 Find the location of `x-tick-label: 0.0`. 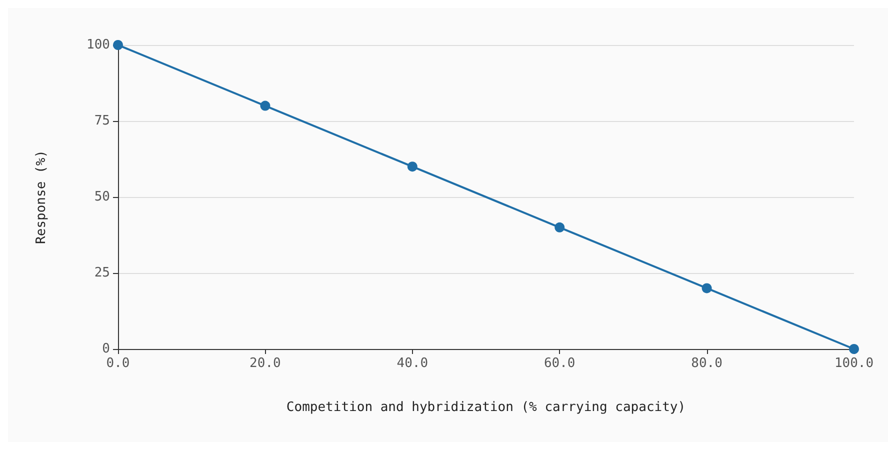

x-tick-label: 0.0 is located at coordinates (118, 363).